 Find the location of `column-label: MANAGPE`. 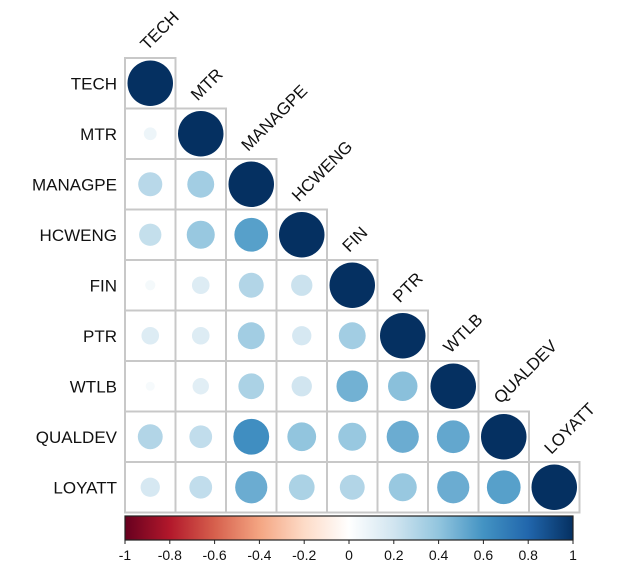

column-label: MANAGPE is located at coordinates (275, 118).